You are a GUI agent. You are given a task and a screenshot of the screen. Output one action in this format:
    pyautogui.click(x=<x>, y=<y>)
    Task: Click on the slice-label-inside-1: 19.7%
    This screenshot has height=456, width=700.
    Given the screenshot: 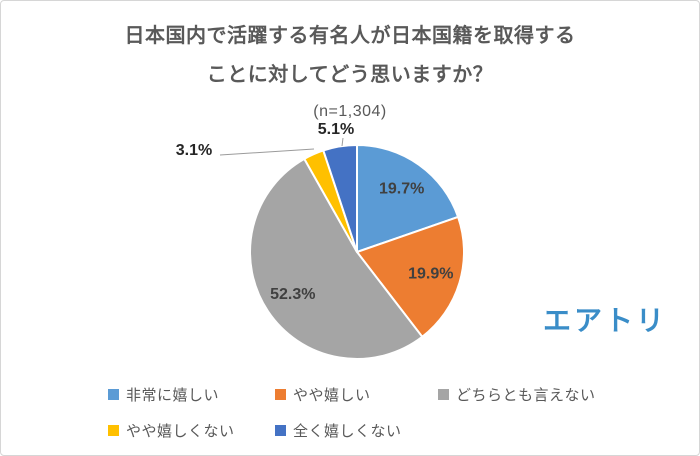 What is the action you would take?
    pyautogui.click(x=401, y=188)
    